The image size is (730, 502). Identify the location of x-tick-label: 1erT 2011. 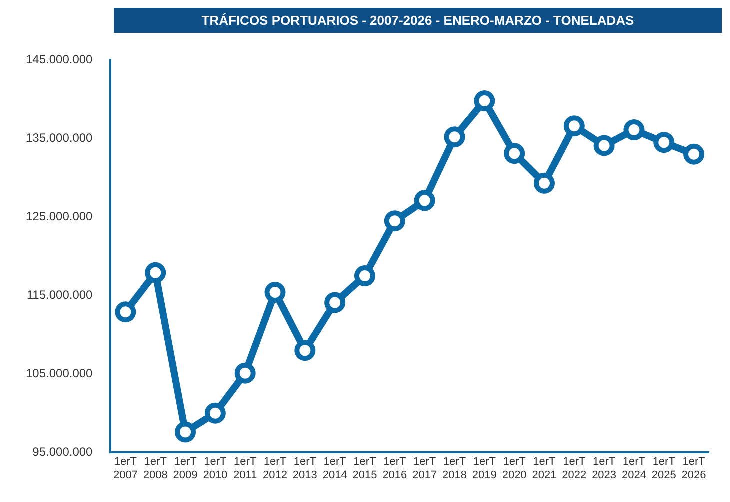
(246, 469).